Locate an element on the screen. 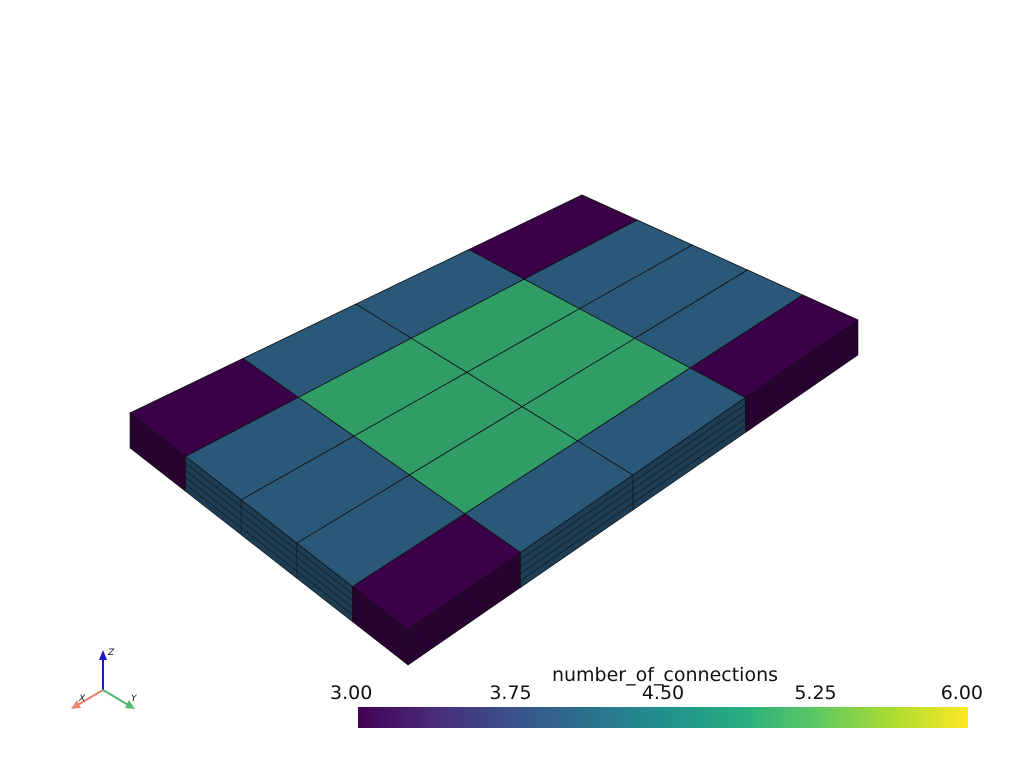 This screenshot has width=1024, height=768. z-arrow is located at coordinates (103, 655).